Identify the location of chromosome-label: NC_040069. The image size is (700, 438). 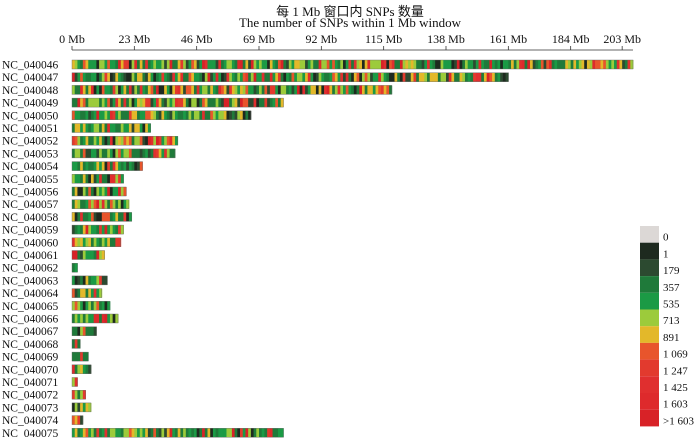
(30, 358).